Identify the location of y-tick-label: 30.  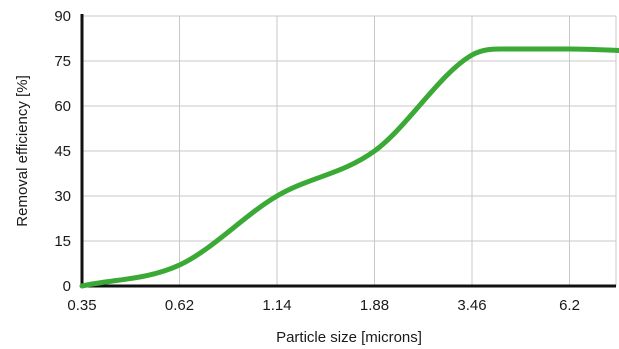
(62, 196).